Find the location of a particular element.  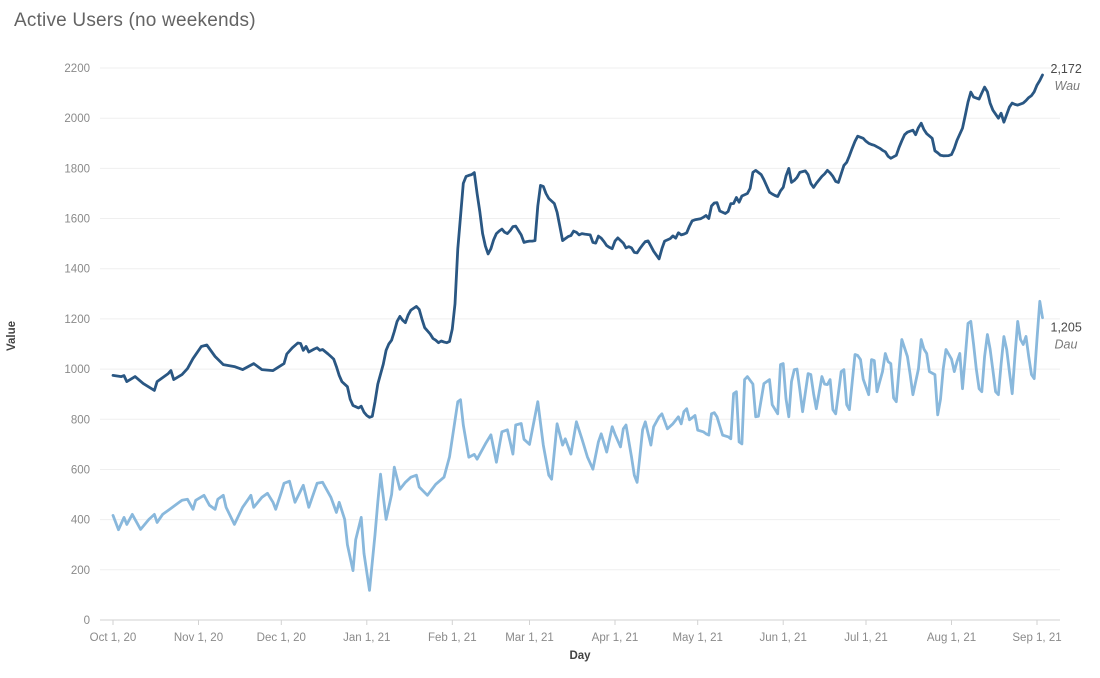

x-tick-label: Feb 1, 21 is located at coordinates (452, 638).